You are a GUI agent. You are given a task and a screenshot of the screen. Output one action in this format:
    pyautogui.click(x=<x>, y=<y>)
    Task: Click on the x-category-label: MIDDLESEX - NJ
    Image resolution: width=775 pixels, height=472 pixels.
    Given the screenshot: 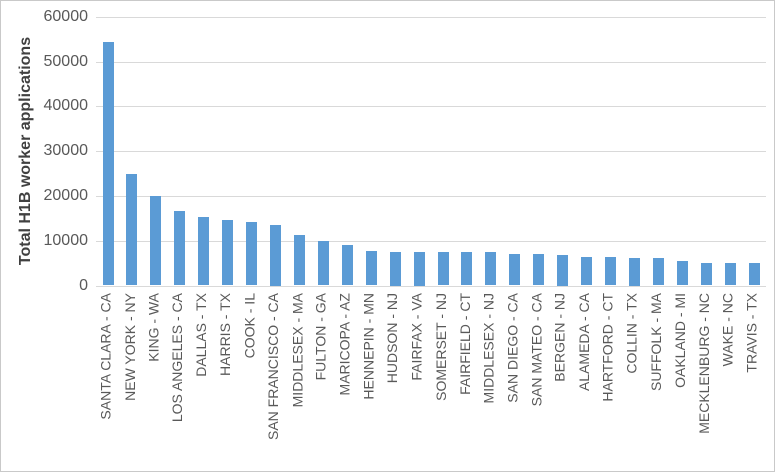 What is the action you would take?
    pyautogui.click(x=488, y=348)
    